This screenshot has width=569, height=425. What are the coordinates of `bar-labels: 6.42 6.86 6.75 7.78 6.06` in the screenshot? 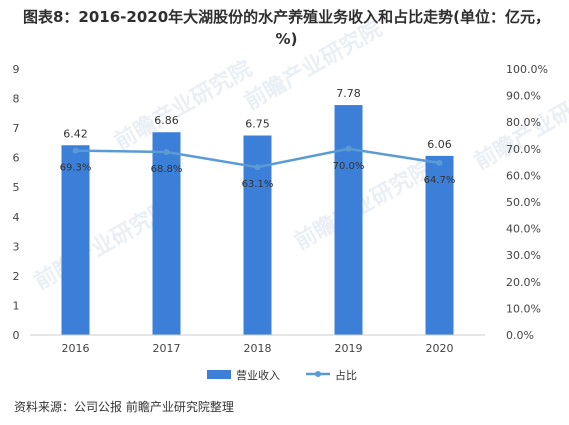 It's located at (257, 119).